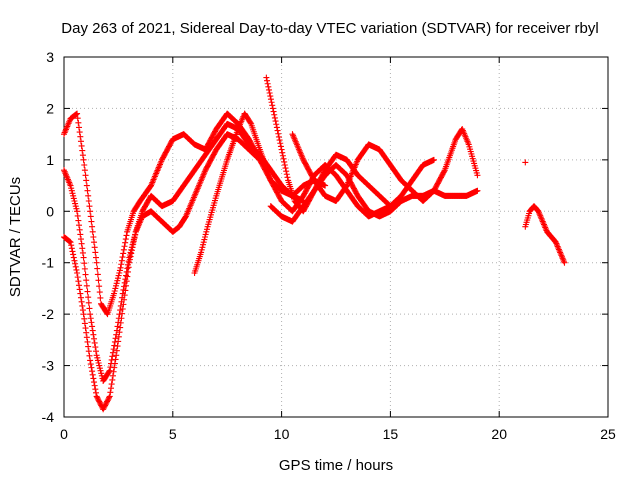 The height and width of the screenshot is (480, 640). Describe the element at coordinates (338, 434) in the screenshot. I see `x-tick-labels: 0 5 10 15 20 25` at that location.